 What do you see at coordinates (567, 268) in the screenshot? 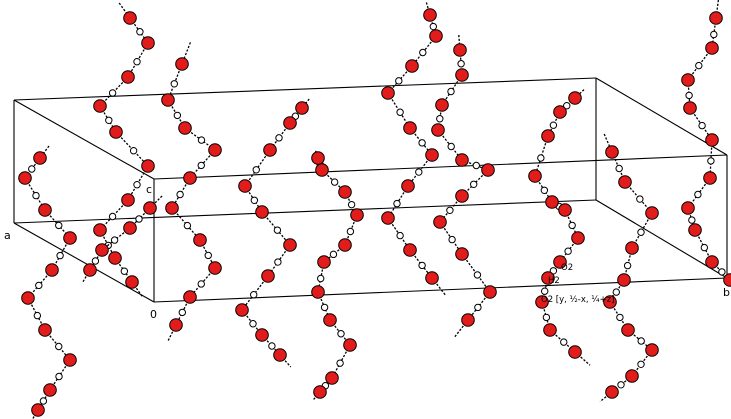
I see `atom-label-o2: O2` at bounding box center [567, 268].